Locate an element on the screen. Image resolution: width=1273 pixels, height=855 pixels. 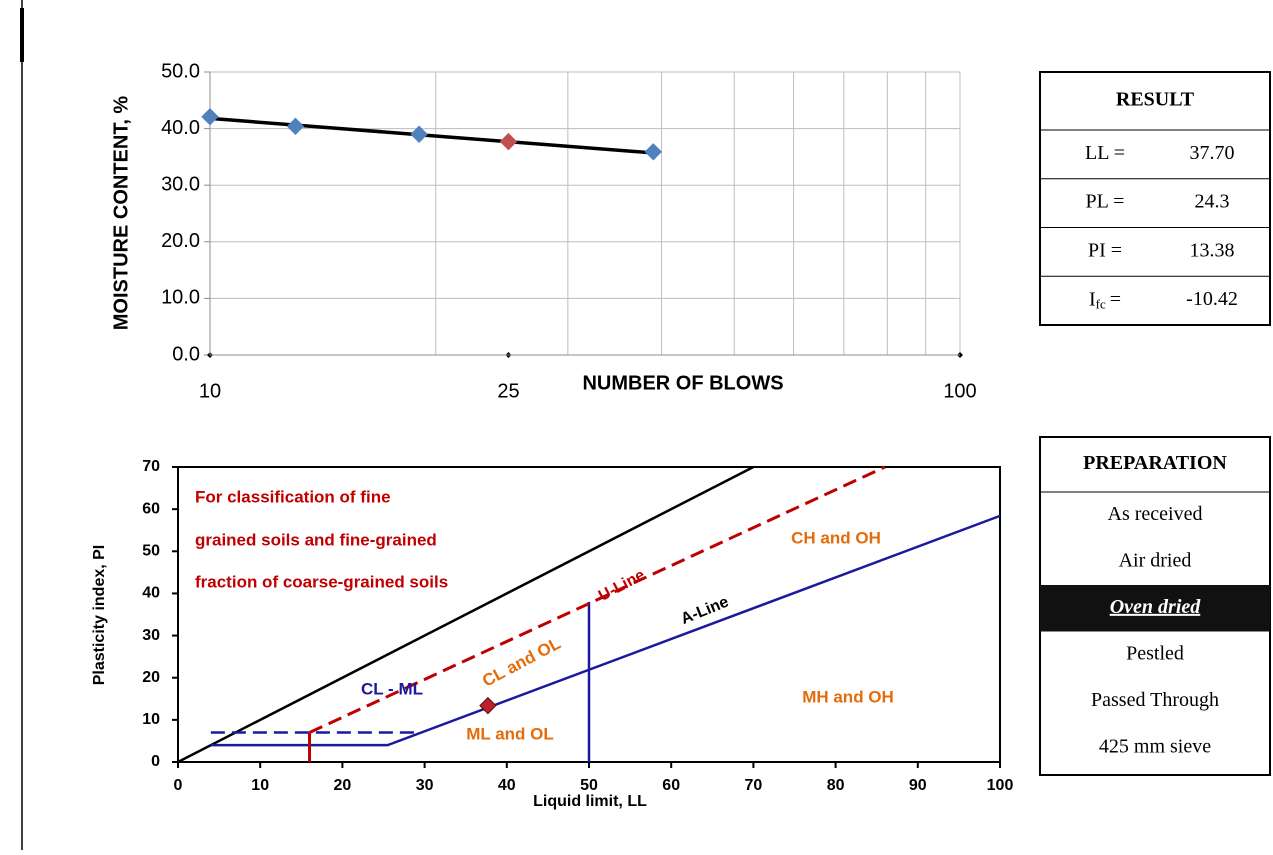
x-axis-title: Liquid limit, LL is located at coordinates (590, 801).